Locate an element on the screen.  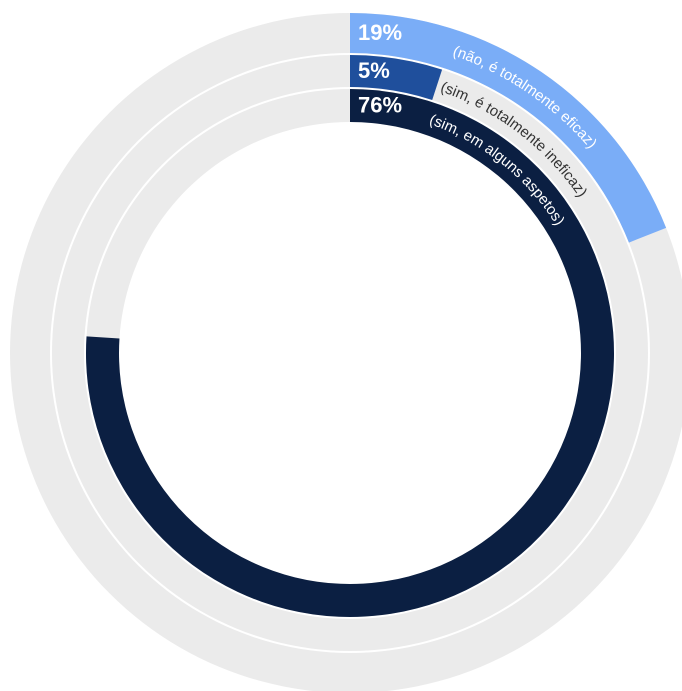
value-label: 19% is located at coordinates (380, 32).